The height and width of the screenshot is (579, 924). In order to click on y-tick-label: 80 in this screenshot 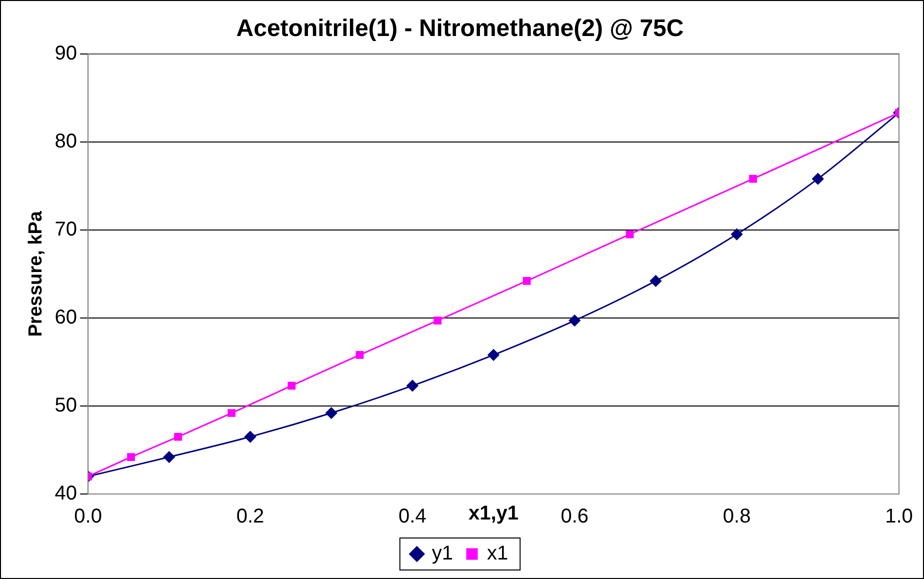, I will do `click(66, 141)`.